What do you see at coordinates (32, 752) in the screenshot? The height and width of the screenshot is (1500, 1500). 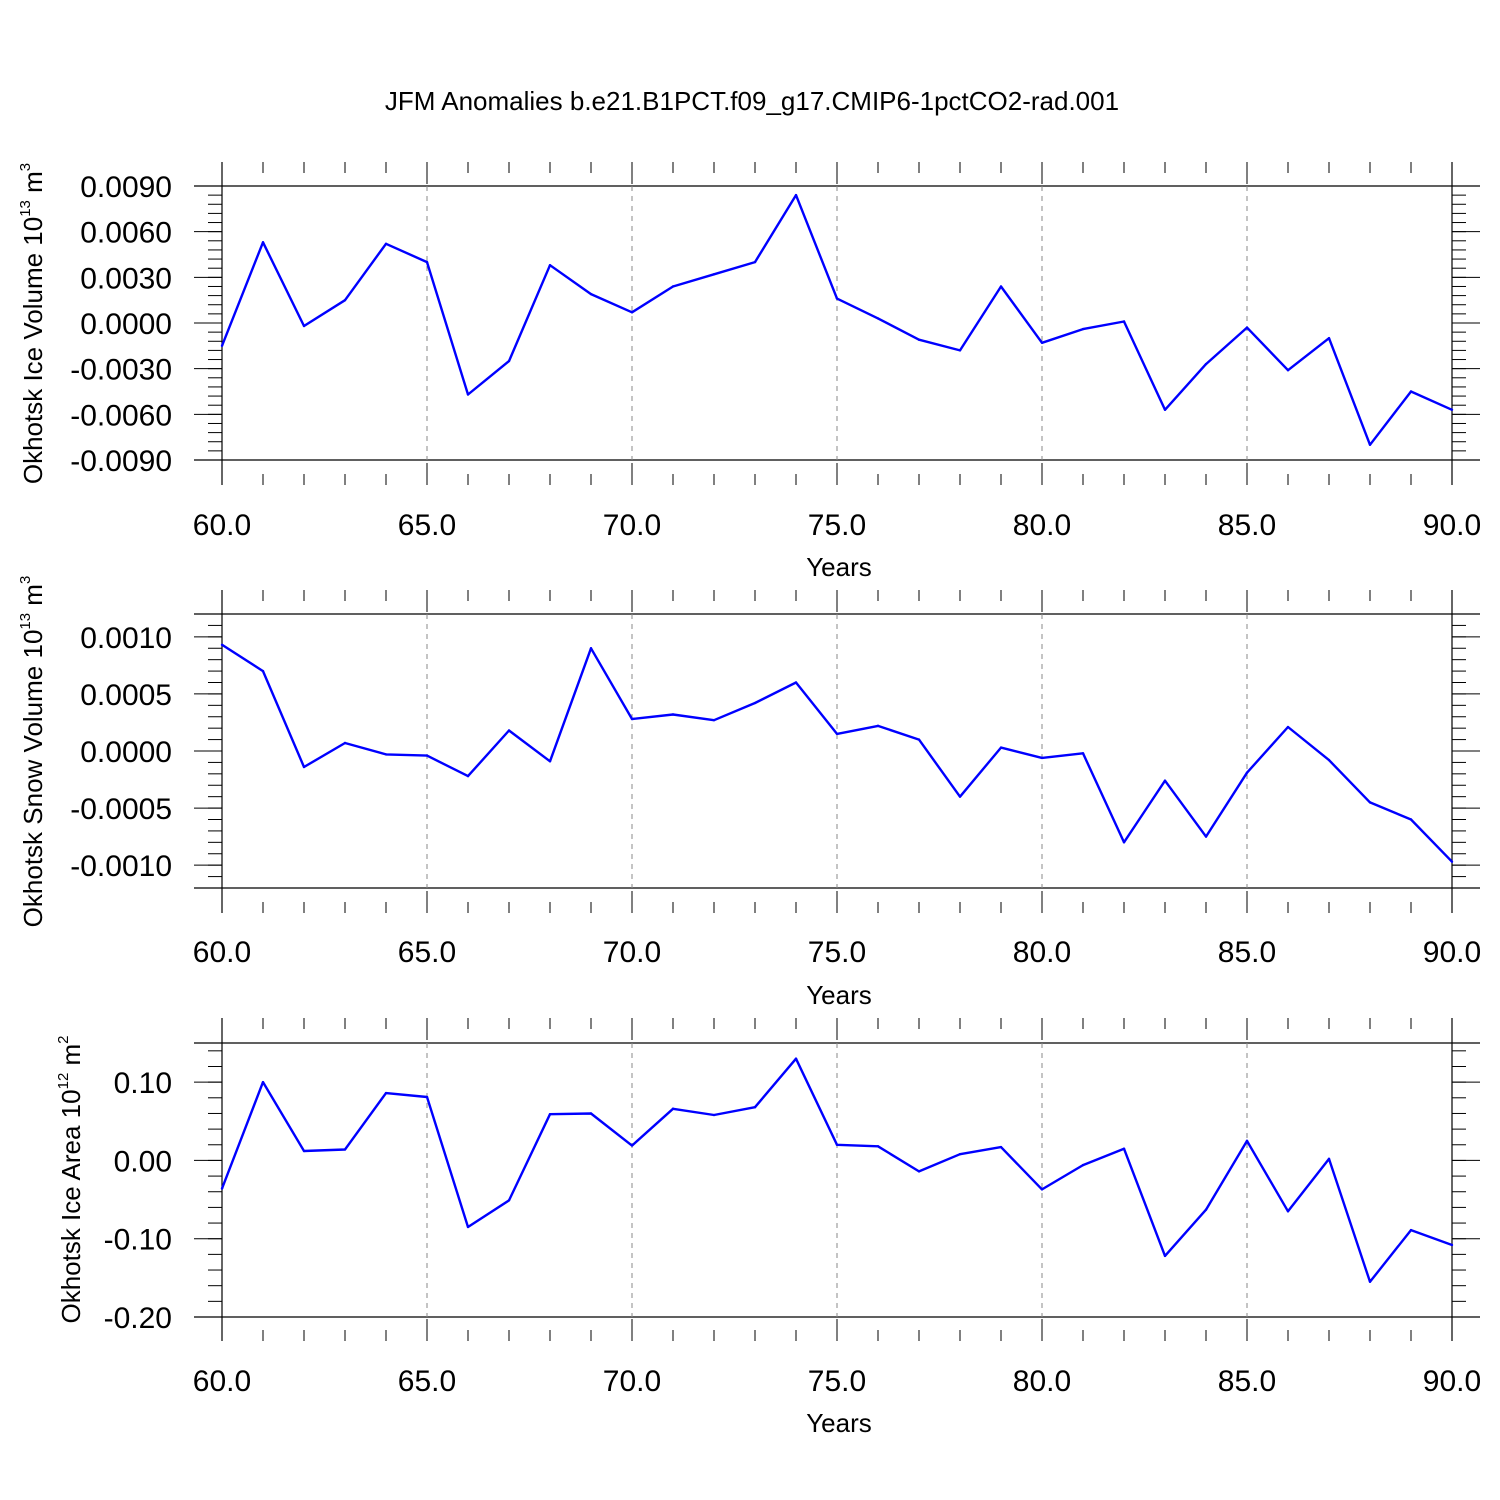 I see `y-axis-title: Okhotsk Snow Volume 1013 m3` at bounding box center [32, 752].